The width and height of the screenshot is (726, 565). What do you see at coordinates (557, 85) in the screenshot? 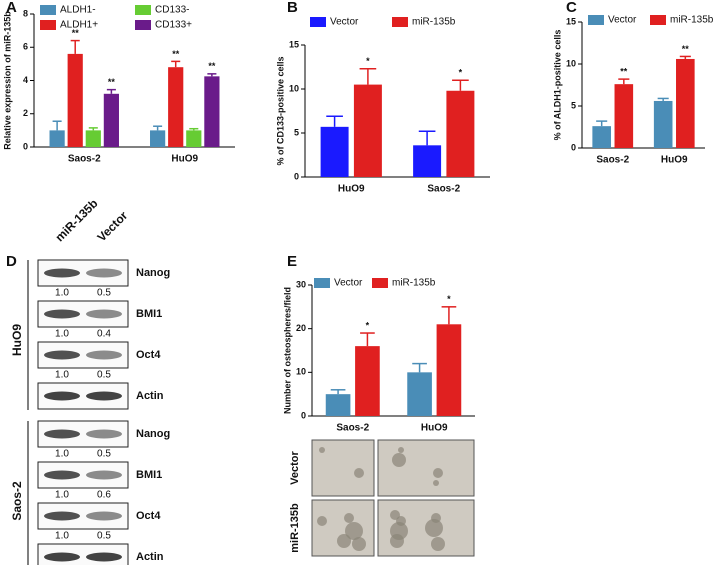
I see `y-axis-label: % of ALDH1-positive cells` at bounding box center [557, 85].